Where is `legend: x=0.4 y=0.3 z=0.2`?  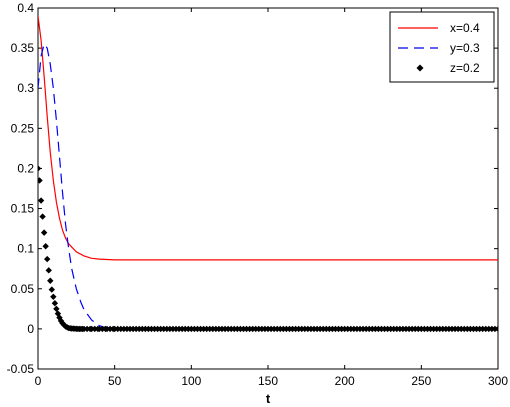 legend: x=0.4 y=0.3 z=0.2 is located at coordinates (442, 47).